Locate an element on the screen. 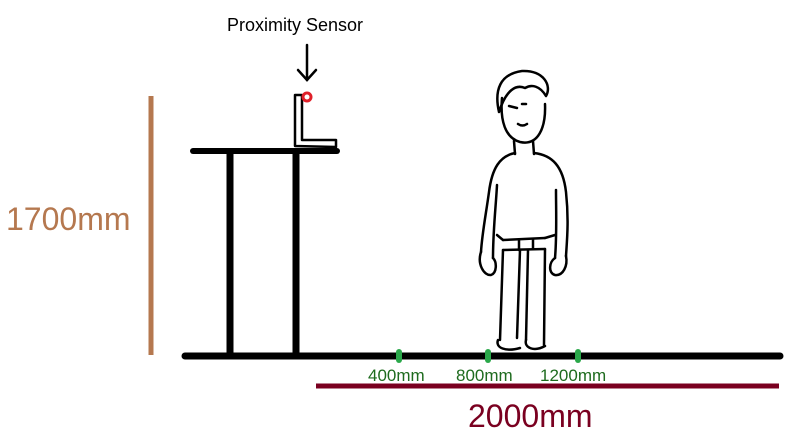  sensor-label: Proximity Sensor is located at coordinates (295, 25).